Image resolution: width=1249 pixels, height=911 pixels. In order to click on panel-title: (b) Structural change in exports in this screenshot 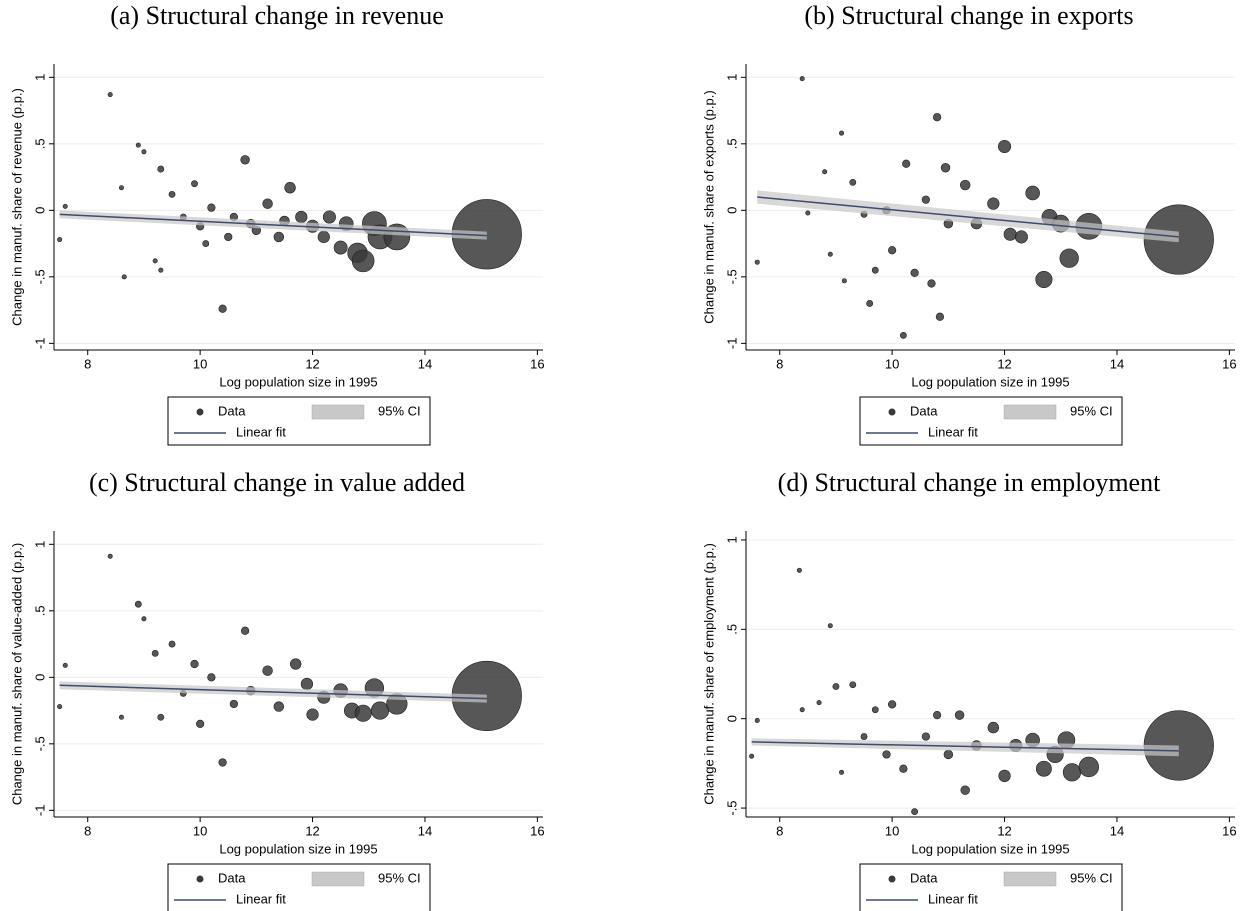, I will do `click(968, 15)`.